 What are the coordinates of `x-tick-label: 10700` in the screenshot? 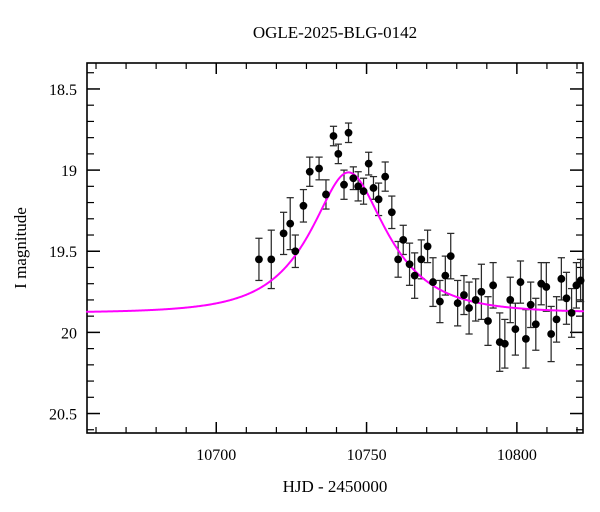 It's located at (216, 455).